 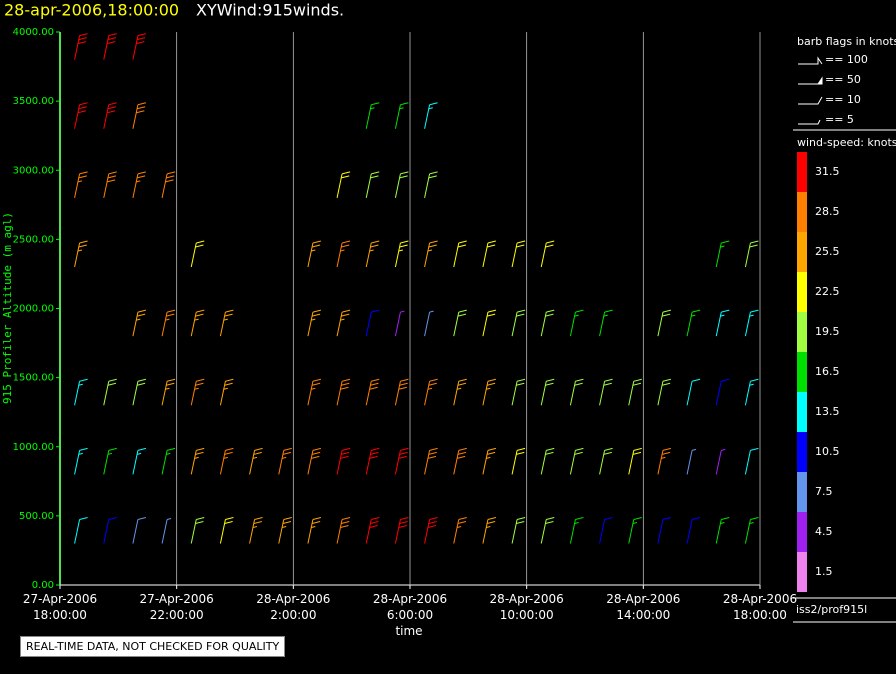 What do you see at coordinates (33, 239) in the screenshot?
I see `y-tick-label: 2500.00` at bounding box center [33, 239].